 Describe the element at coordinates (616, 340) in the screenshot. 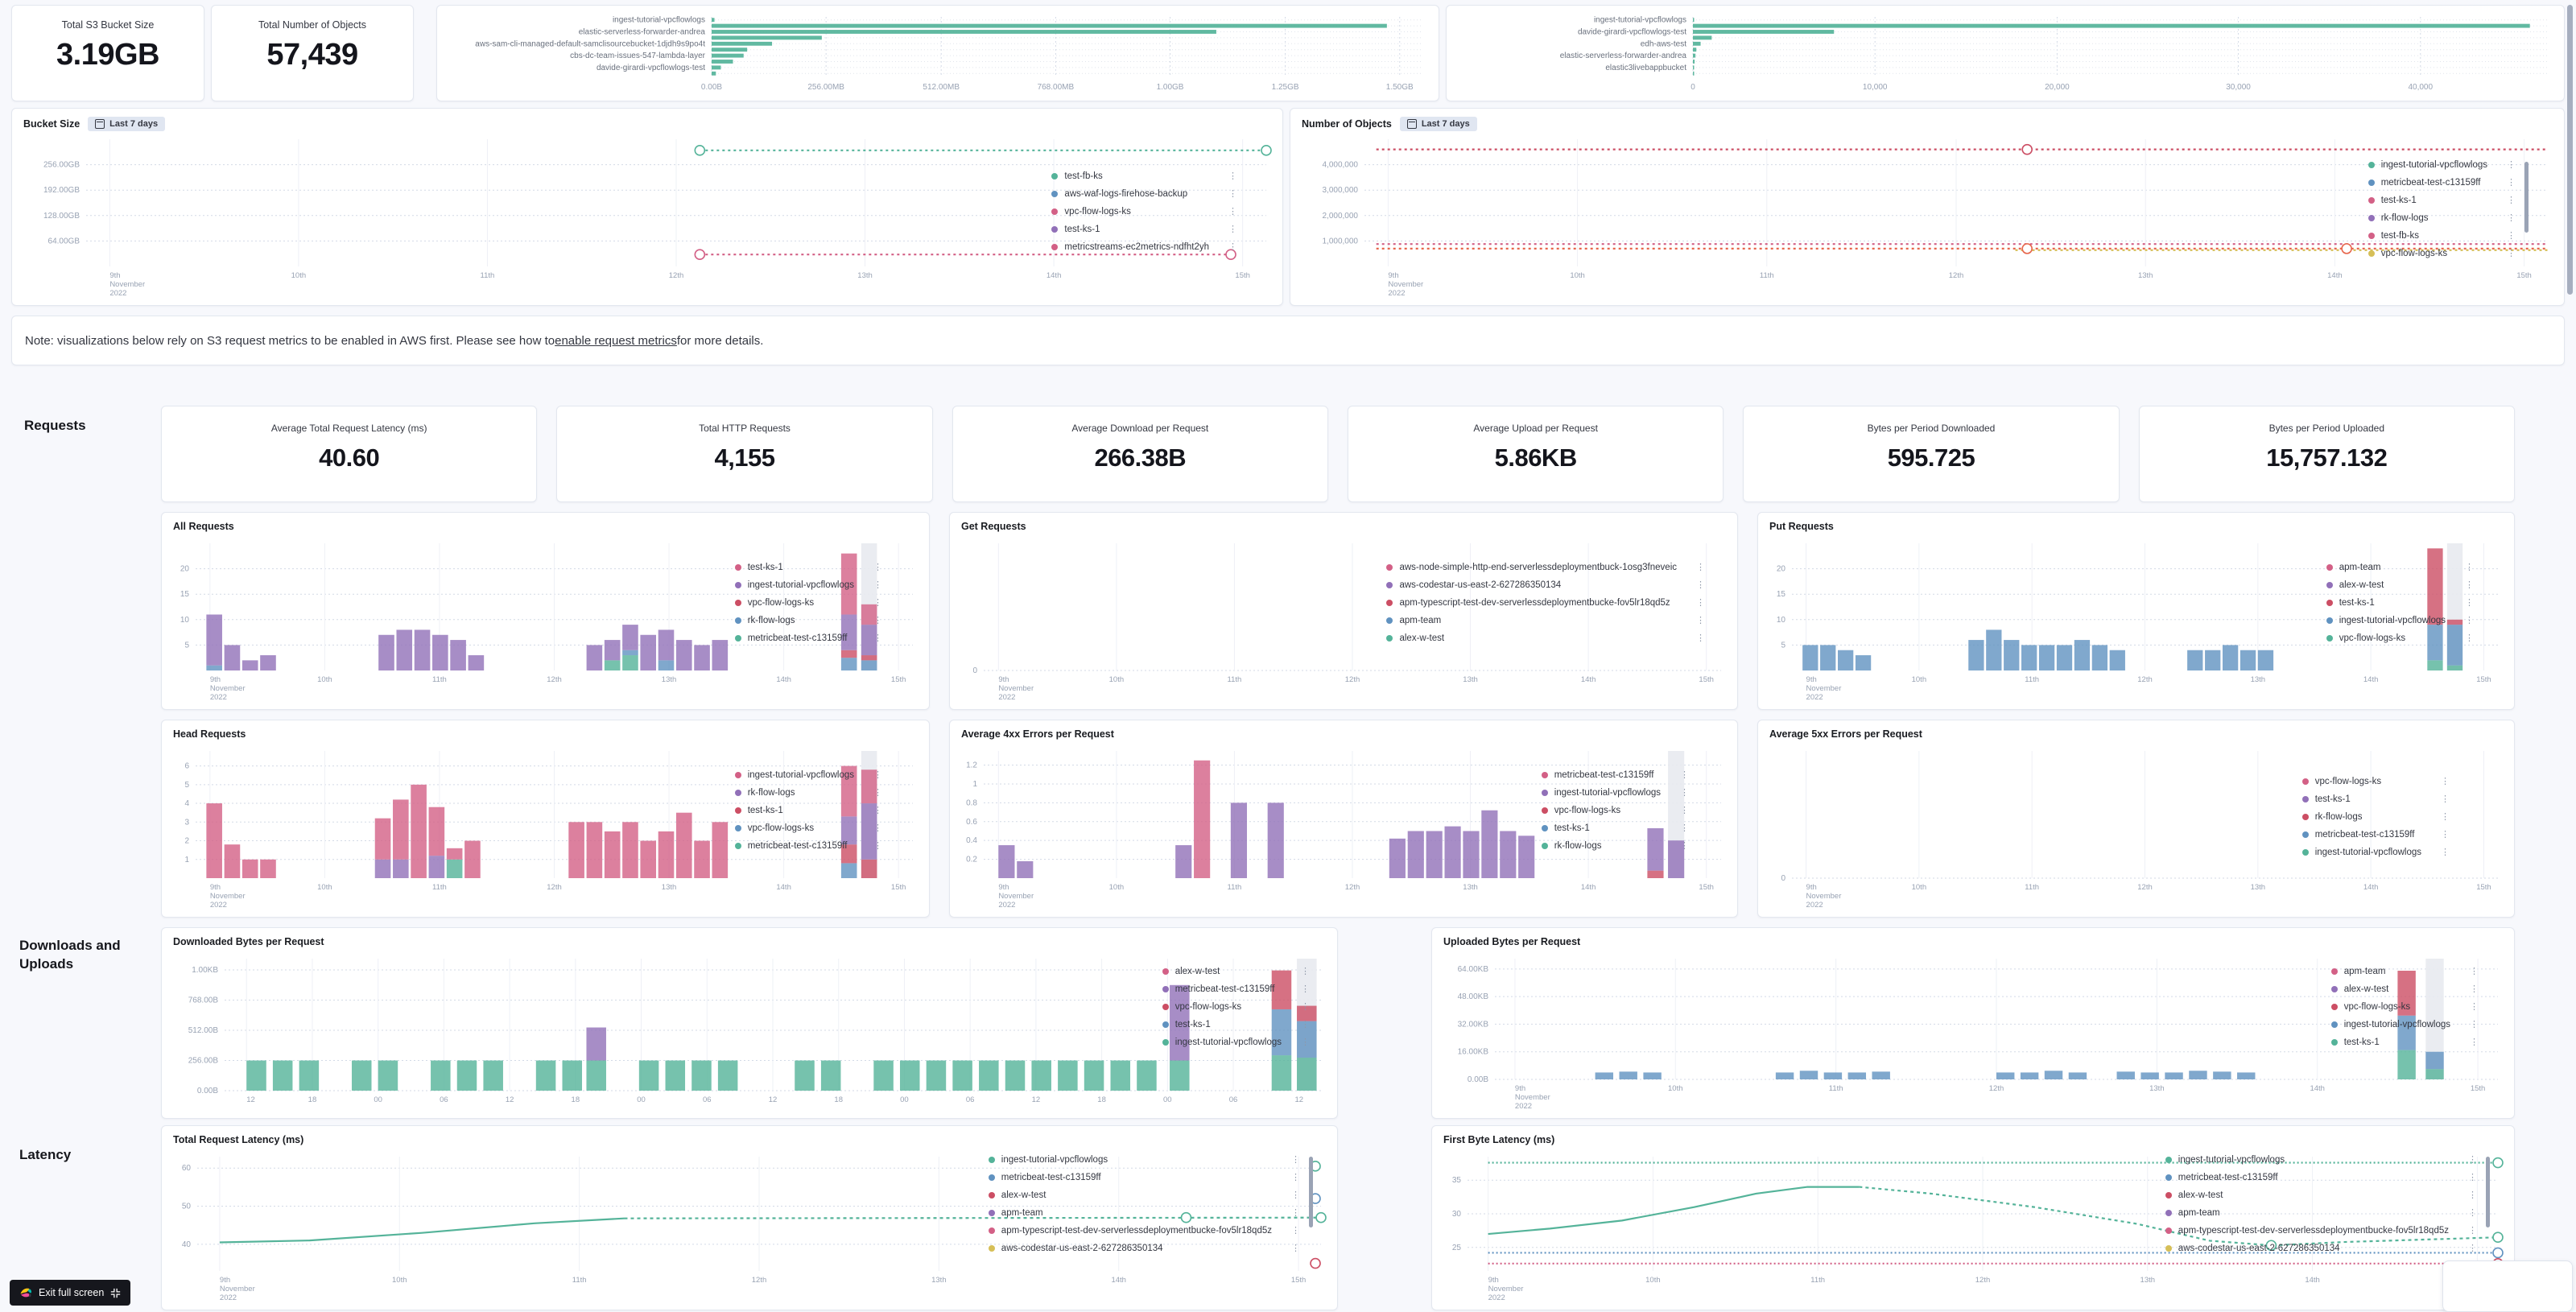

I see `enable-request-metrics-link: enable request metrics` at that location.